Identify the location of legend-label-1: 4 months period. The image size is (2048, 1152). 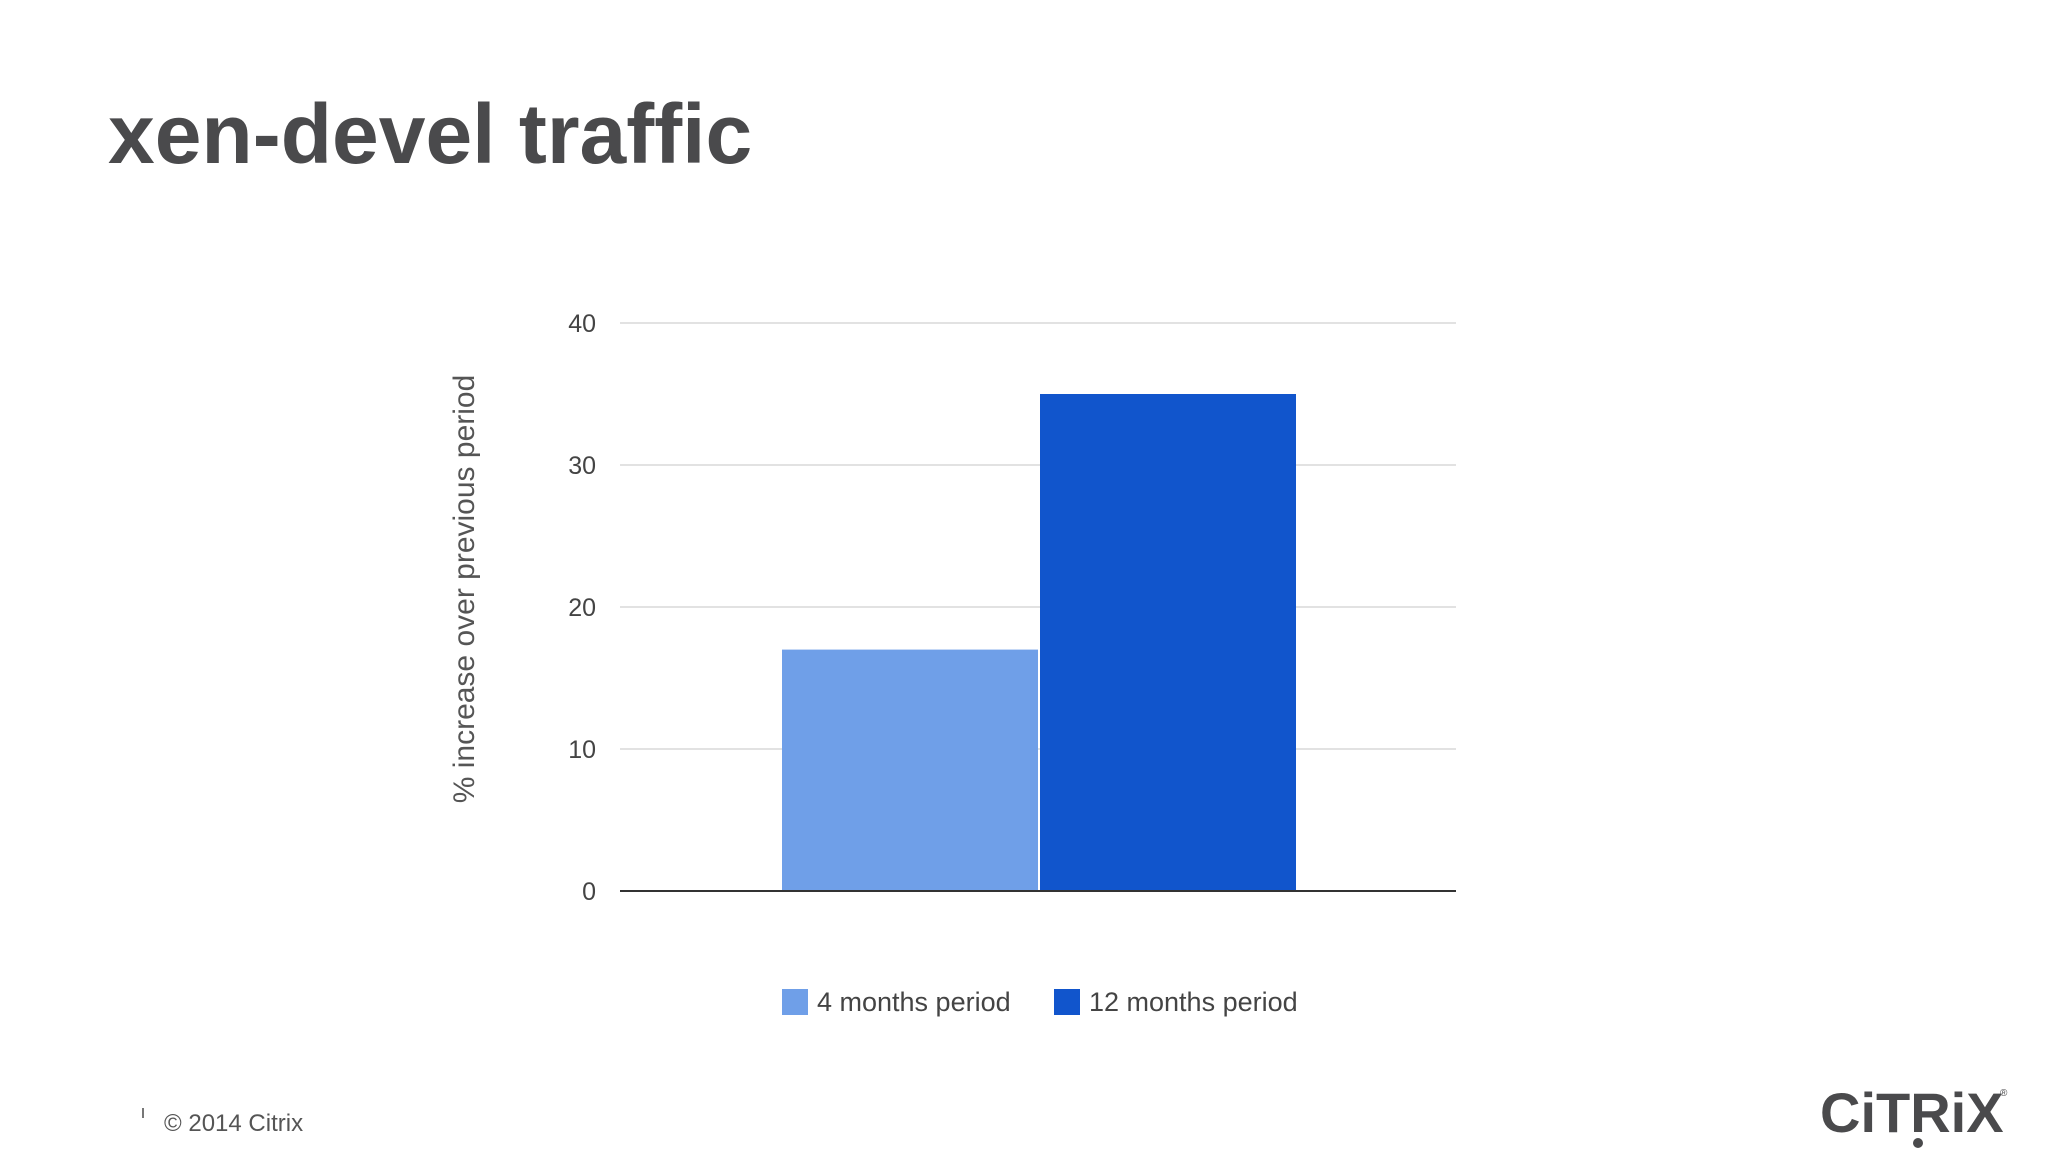
(914, 1002).